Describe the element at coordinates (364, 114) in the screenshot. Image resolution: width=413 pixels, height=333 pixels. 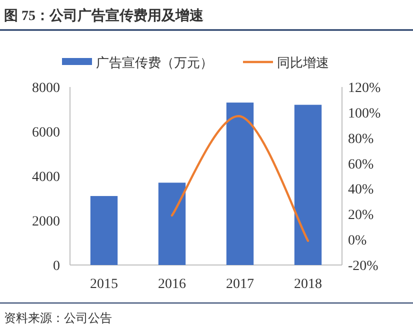
I see `y2-tick-label: 100%` at that location.